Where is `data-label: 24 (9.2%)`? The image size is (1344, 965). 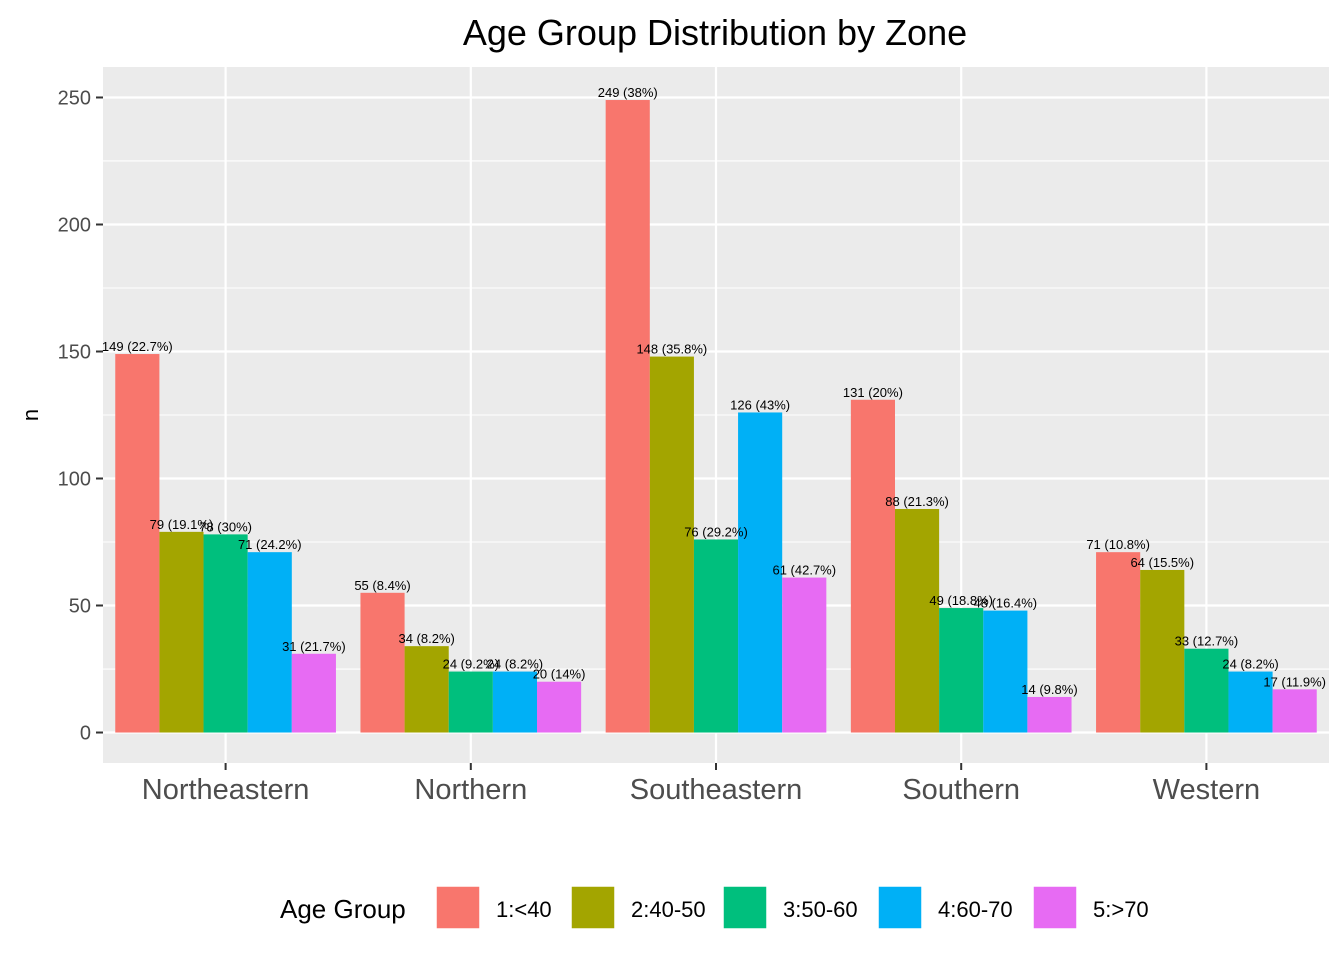 data-label: 24 (9.2%) is located at coordinates (471, 664).